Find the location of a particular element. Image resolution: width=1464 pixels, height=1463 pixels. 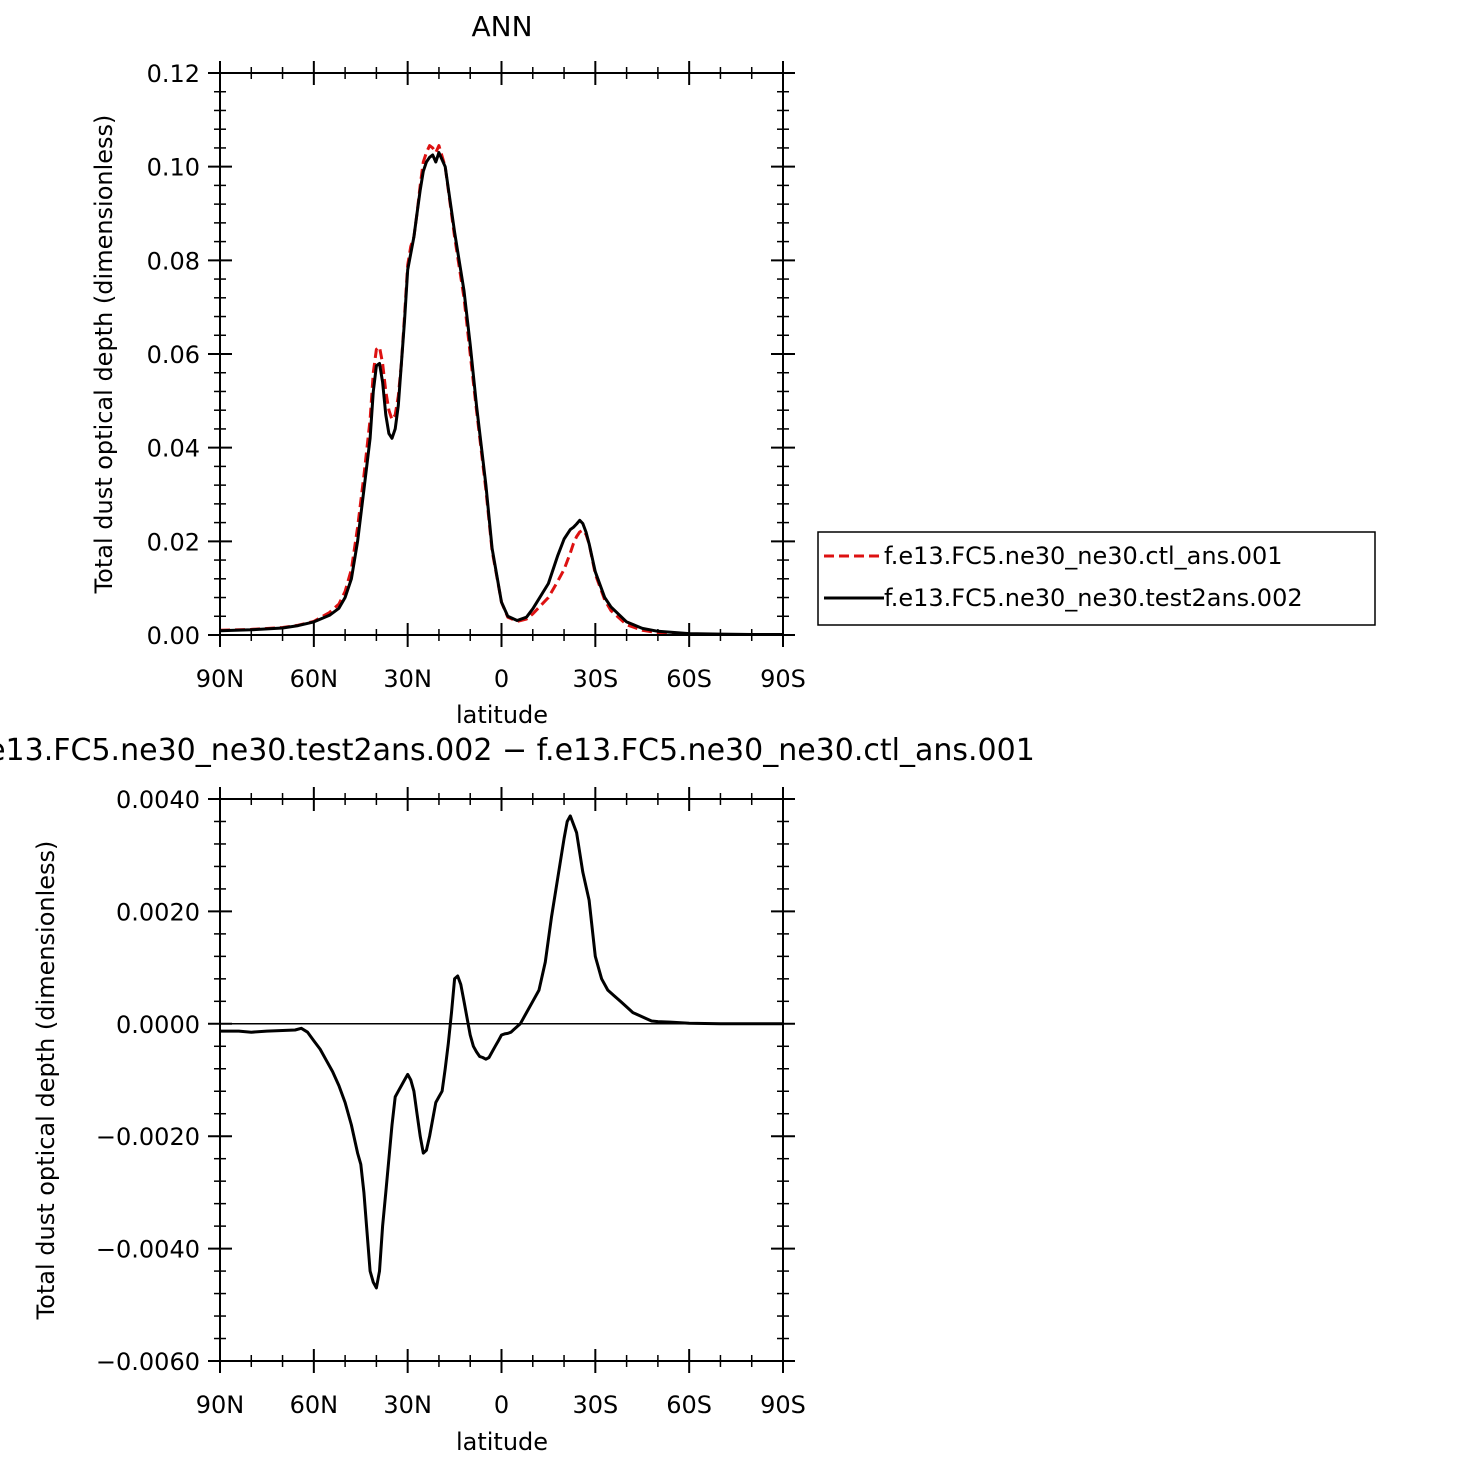

top-xtick-label: 30N is located at coordinates (407, 679).